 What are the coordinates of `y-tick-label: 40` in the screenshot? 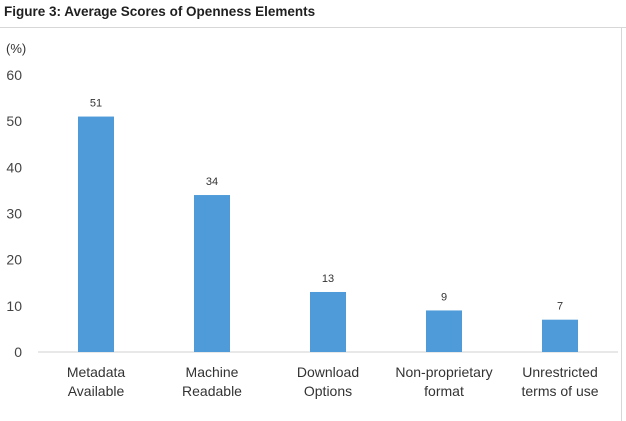 It's located at (14, 167).